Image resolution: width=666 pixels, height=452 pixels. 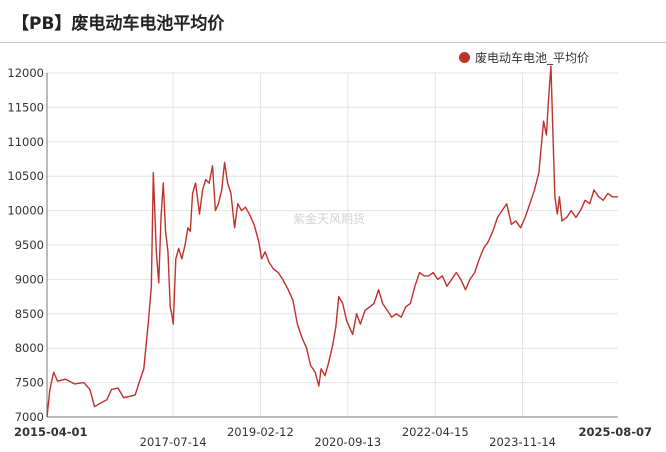 I want to click on x-tick-label: 2022-04-15, so click(x=435, y=432).